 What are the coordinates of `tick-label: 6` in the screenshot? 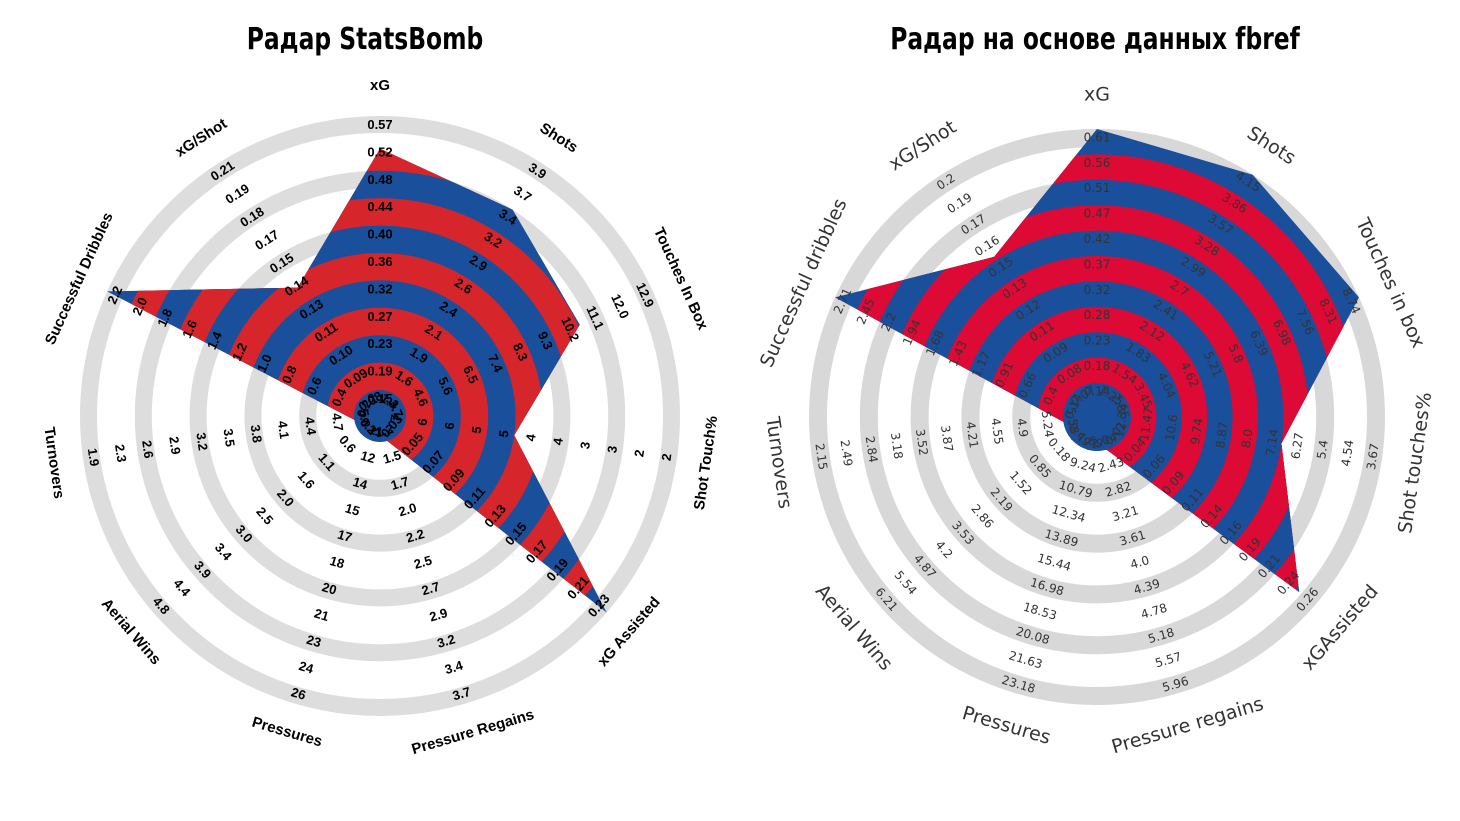 It's located at (450, 425).